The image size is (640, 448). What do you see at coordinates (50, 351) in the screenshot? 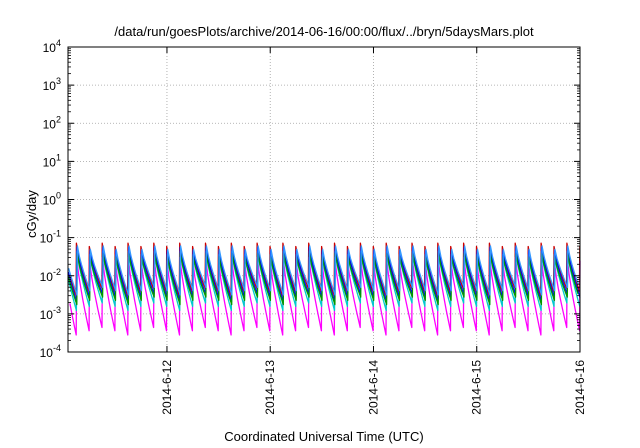
I see `y-tick-label: 10⁻⁴` at bounding box center [50, 351].